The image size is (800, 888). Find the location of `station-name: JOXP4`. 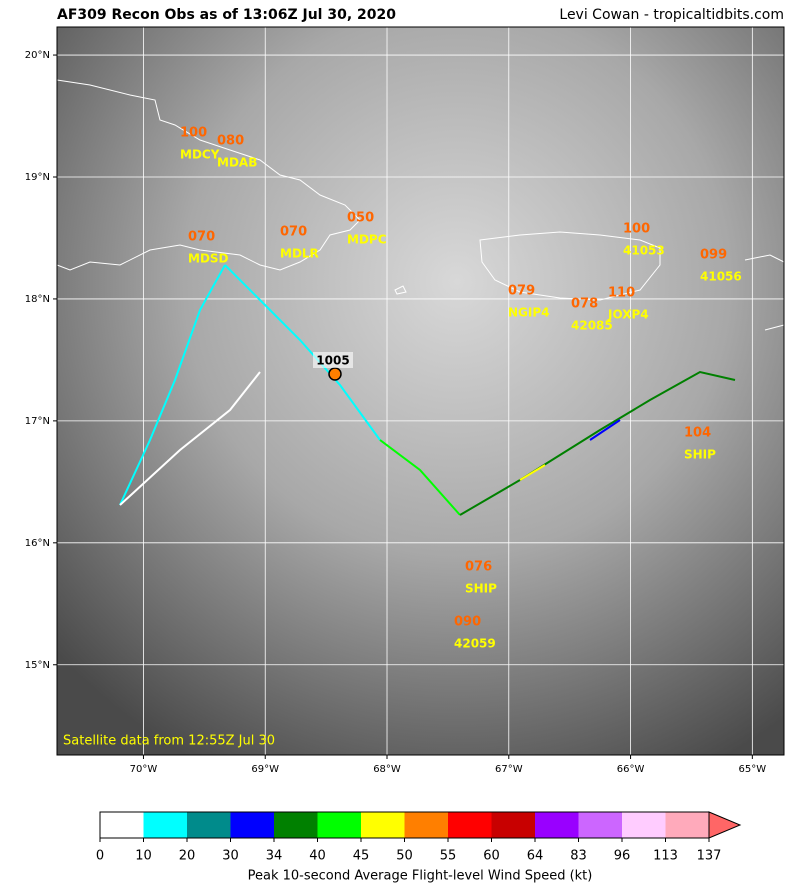

station-name: JOXP4 is located at coordinates (628, 315).